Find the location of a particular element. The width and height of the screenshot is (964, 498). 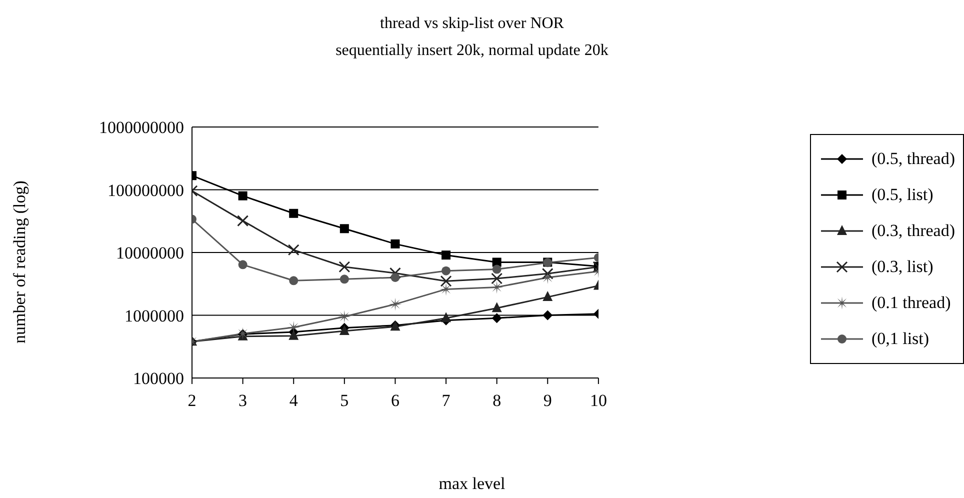

legend-label: (0.5, thread) is located at coordinates (913, 159).